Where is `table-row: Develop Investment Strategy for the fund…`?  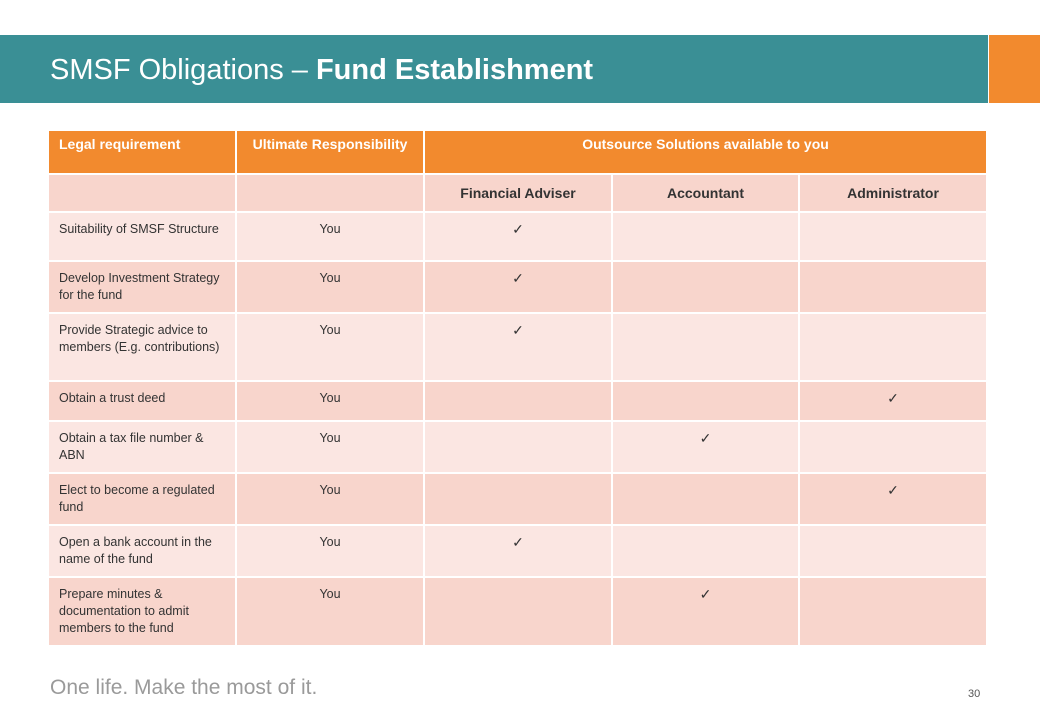 table-row: Develop Investment Strategy for the fund… is located at coordinates (518, 287).